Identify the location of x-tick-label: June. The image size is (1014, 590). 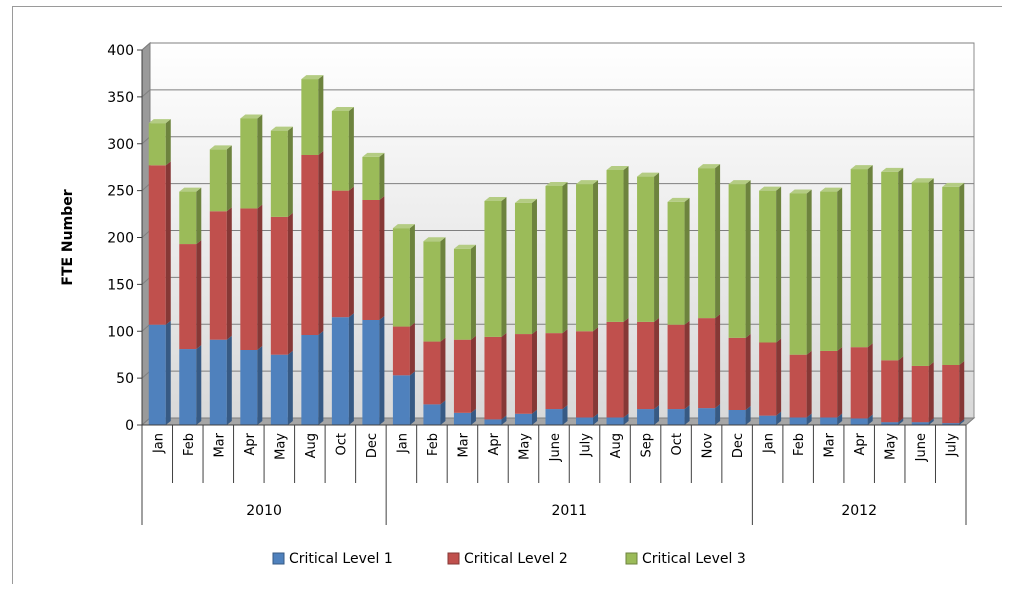
(555, 447).